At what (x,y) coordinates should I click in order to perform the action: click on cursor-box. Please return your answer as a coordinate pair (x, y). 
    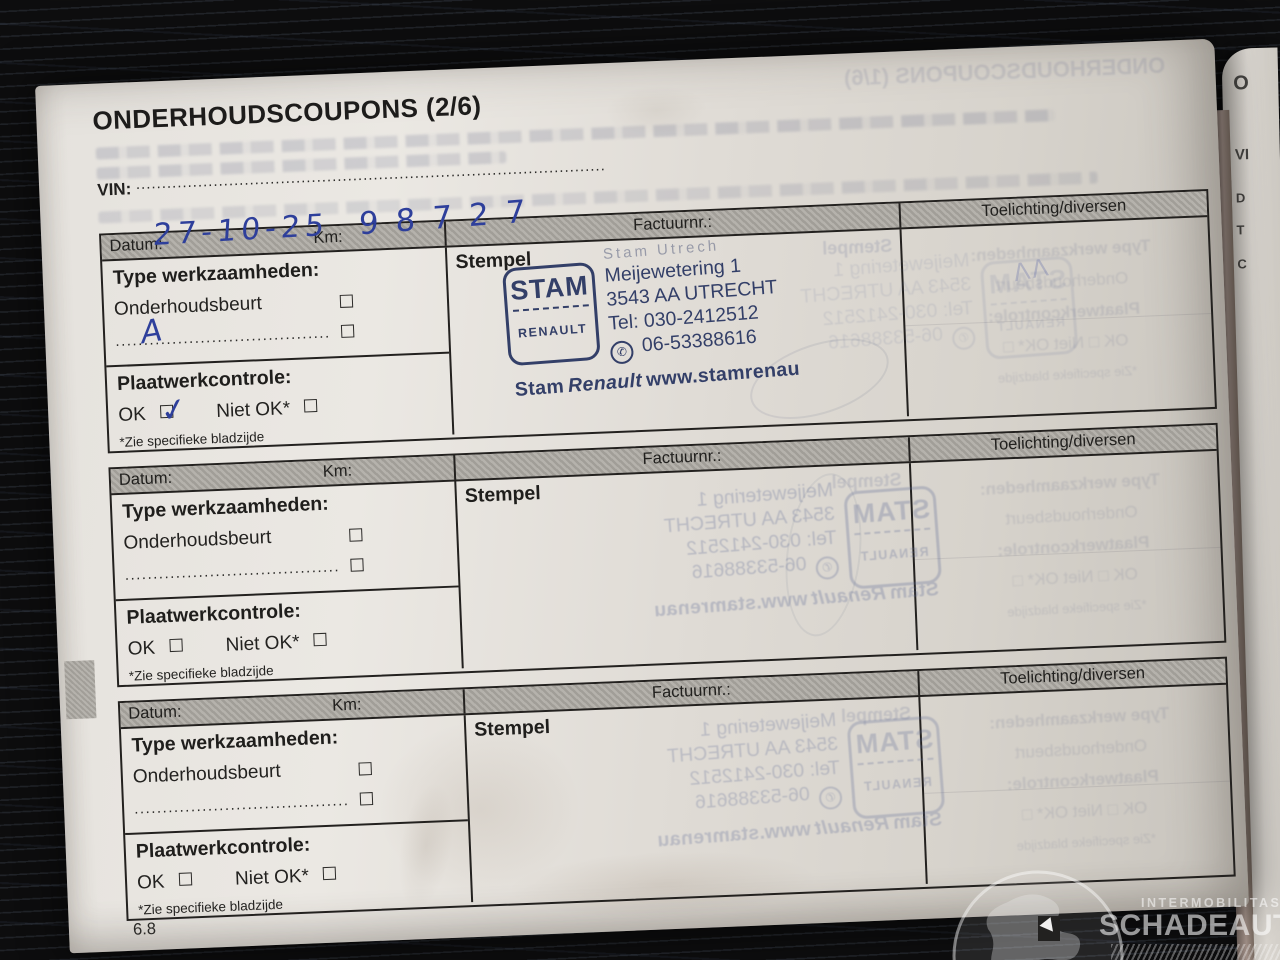
    Looking at the image, I should click on (1049, 928).